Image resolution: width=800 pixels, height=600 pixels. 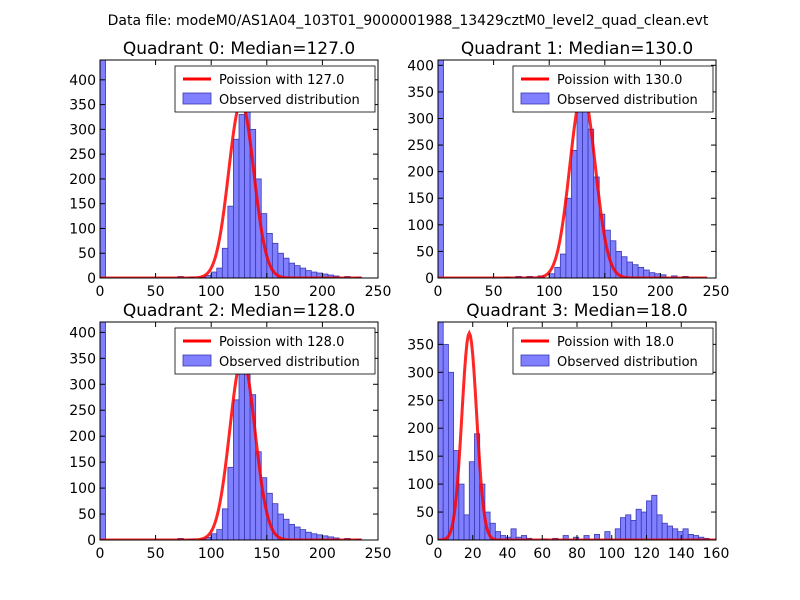 I want to click on x-tick-label: 40, so click(x=508, y=554).